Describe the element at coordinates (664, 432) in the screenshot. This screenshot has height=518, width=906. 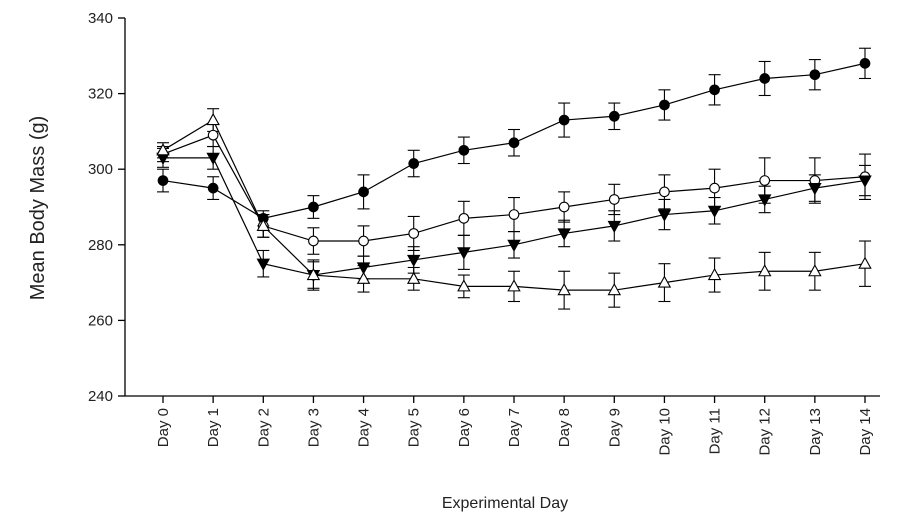
I see `x-tick-label: Day 10` at that location.